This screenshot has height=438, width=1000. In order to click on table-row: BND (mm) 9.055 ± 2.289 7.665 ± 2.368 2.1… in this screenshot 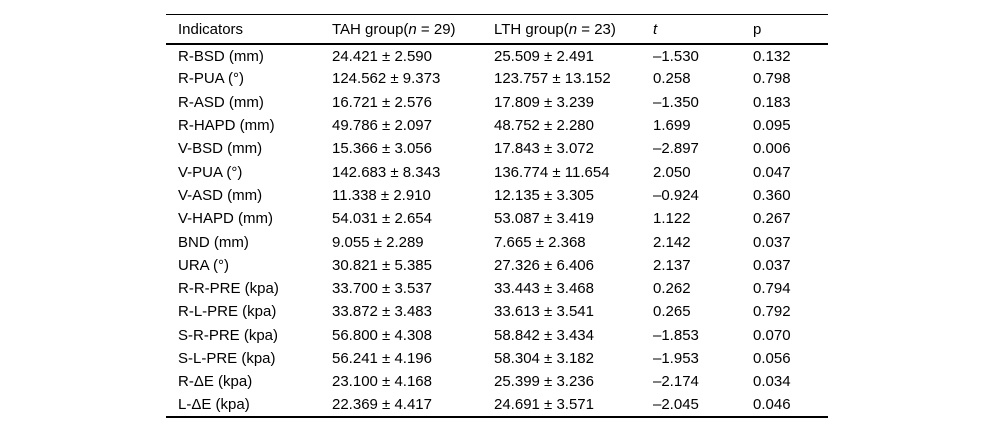, I will do `click(497, 241)`.